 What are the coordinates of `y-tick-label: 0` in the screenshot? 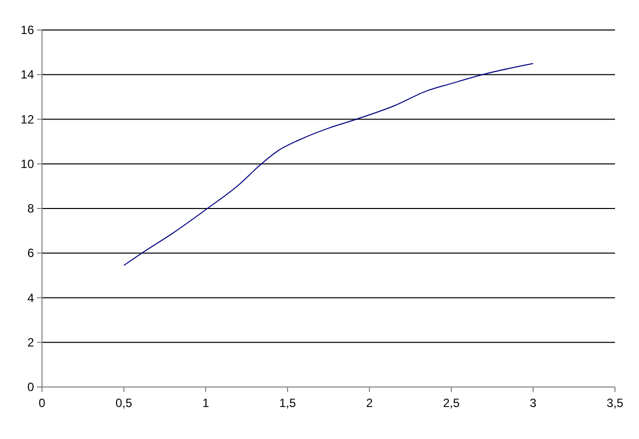 It's located at (30, 387).